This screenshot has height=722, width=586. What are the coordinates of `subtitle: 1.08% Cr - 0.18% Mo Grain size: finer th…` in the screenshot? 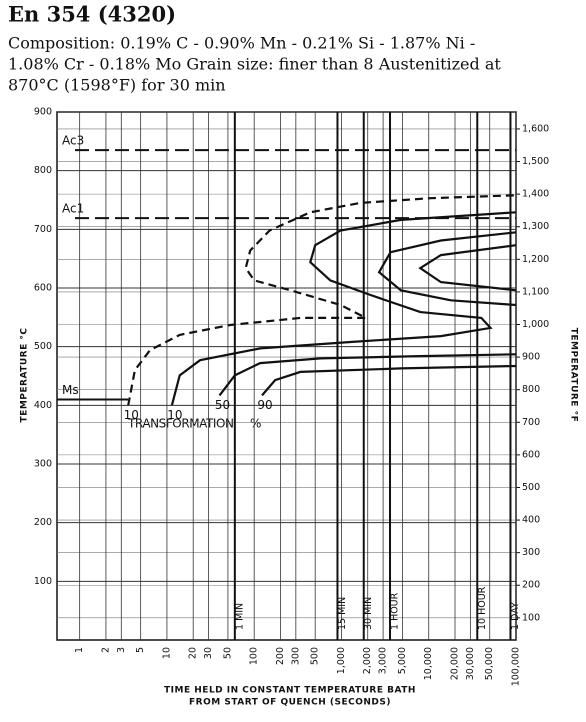 It's located at (254, 64).